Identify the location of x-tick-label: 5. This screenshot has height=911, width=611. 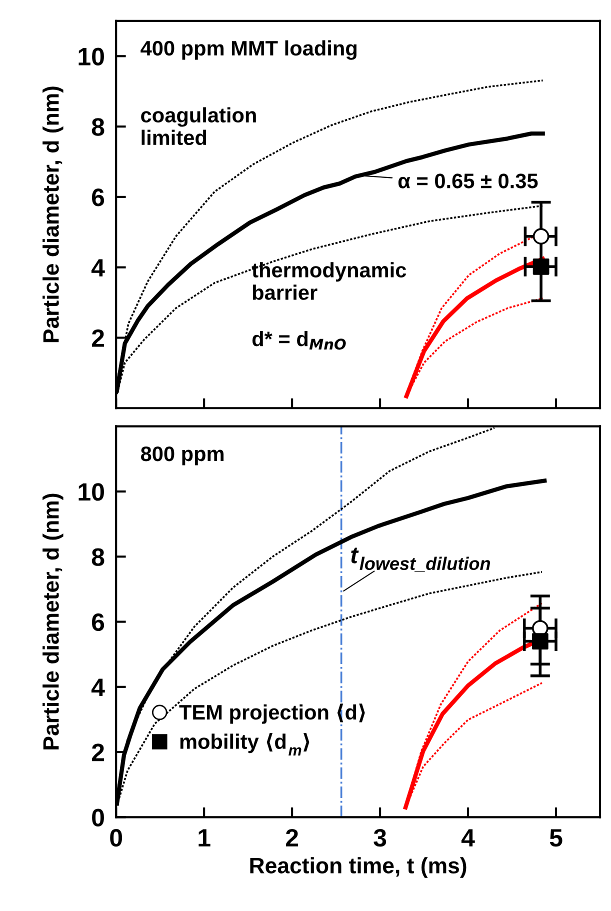
(556, 838).